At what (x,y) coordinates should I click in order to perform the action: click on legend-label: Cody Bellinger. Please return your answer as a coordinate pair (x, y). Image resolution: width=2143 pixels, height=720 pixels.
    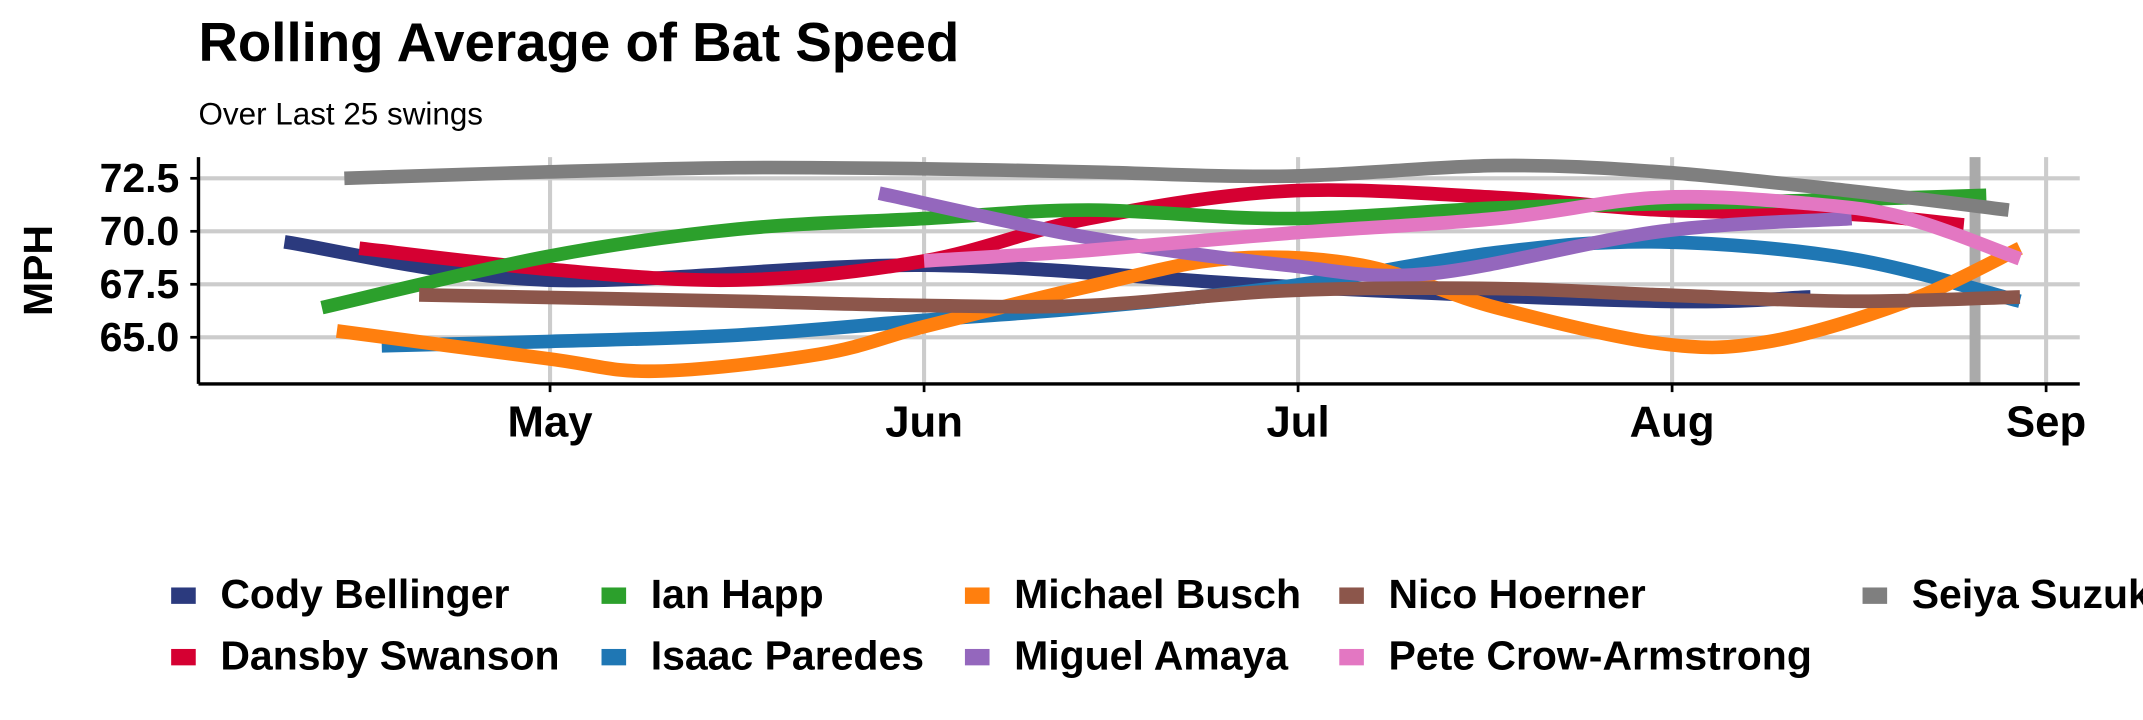
    Looking at the image, I should click on (364, 594).